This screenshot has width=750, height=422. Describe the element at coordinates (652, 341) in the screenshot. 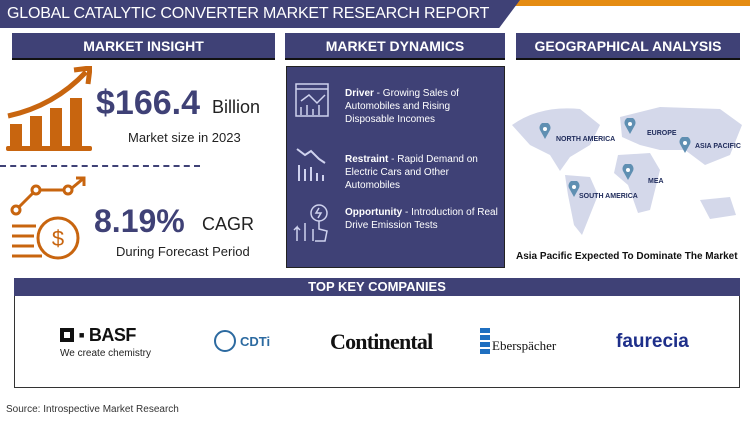

I see `faurecia-logo: faurecia` at that location.